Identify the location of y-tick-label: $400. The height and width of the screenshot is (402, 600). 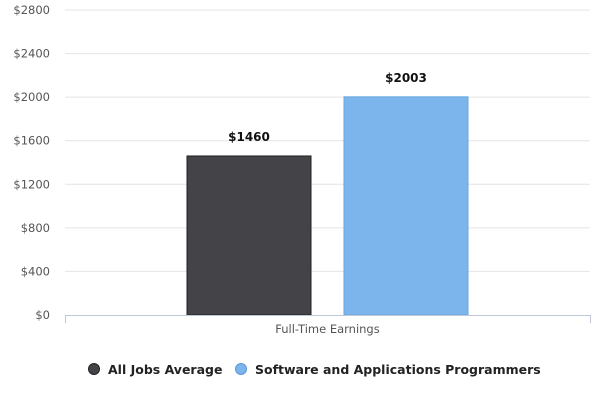
(35, 271).